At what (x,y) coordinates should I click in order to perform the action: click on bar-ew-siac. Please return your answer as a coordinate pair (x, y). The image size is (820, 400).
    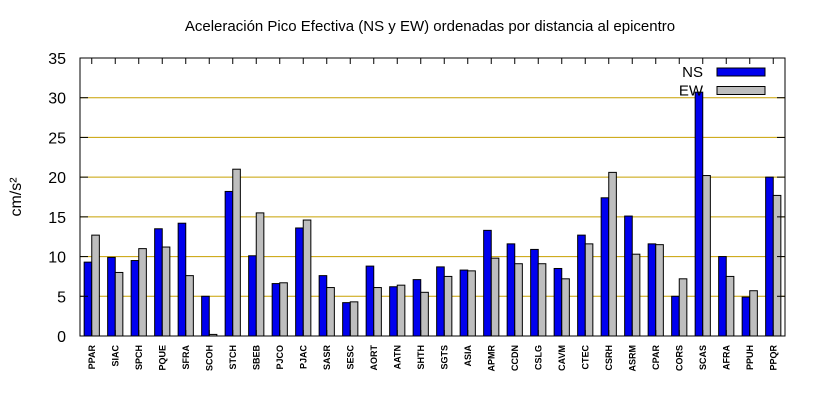
    Looking at the image, I should click on (119, 304).